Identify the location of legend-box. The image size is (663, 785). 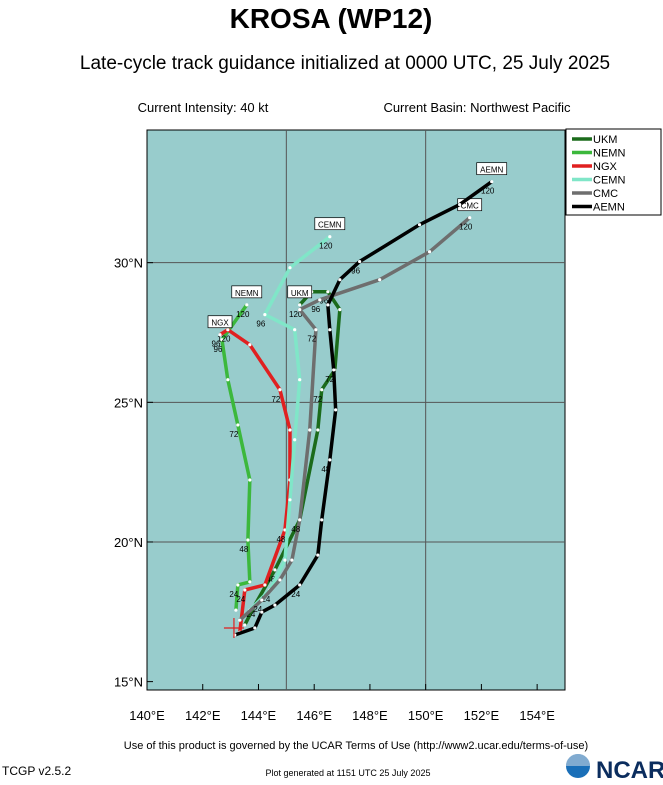
(613, 172).